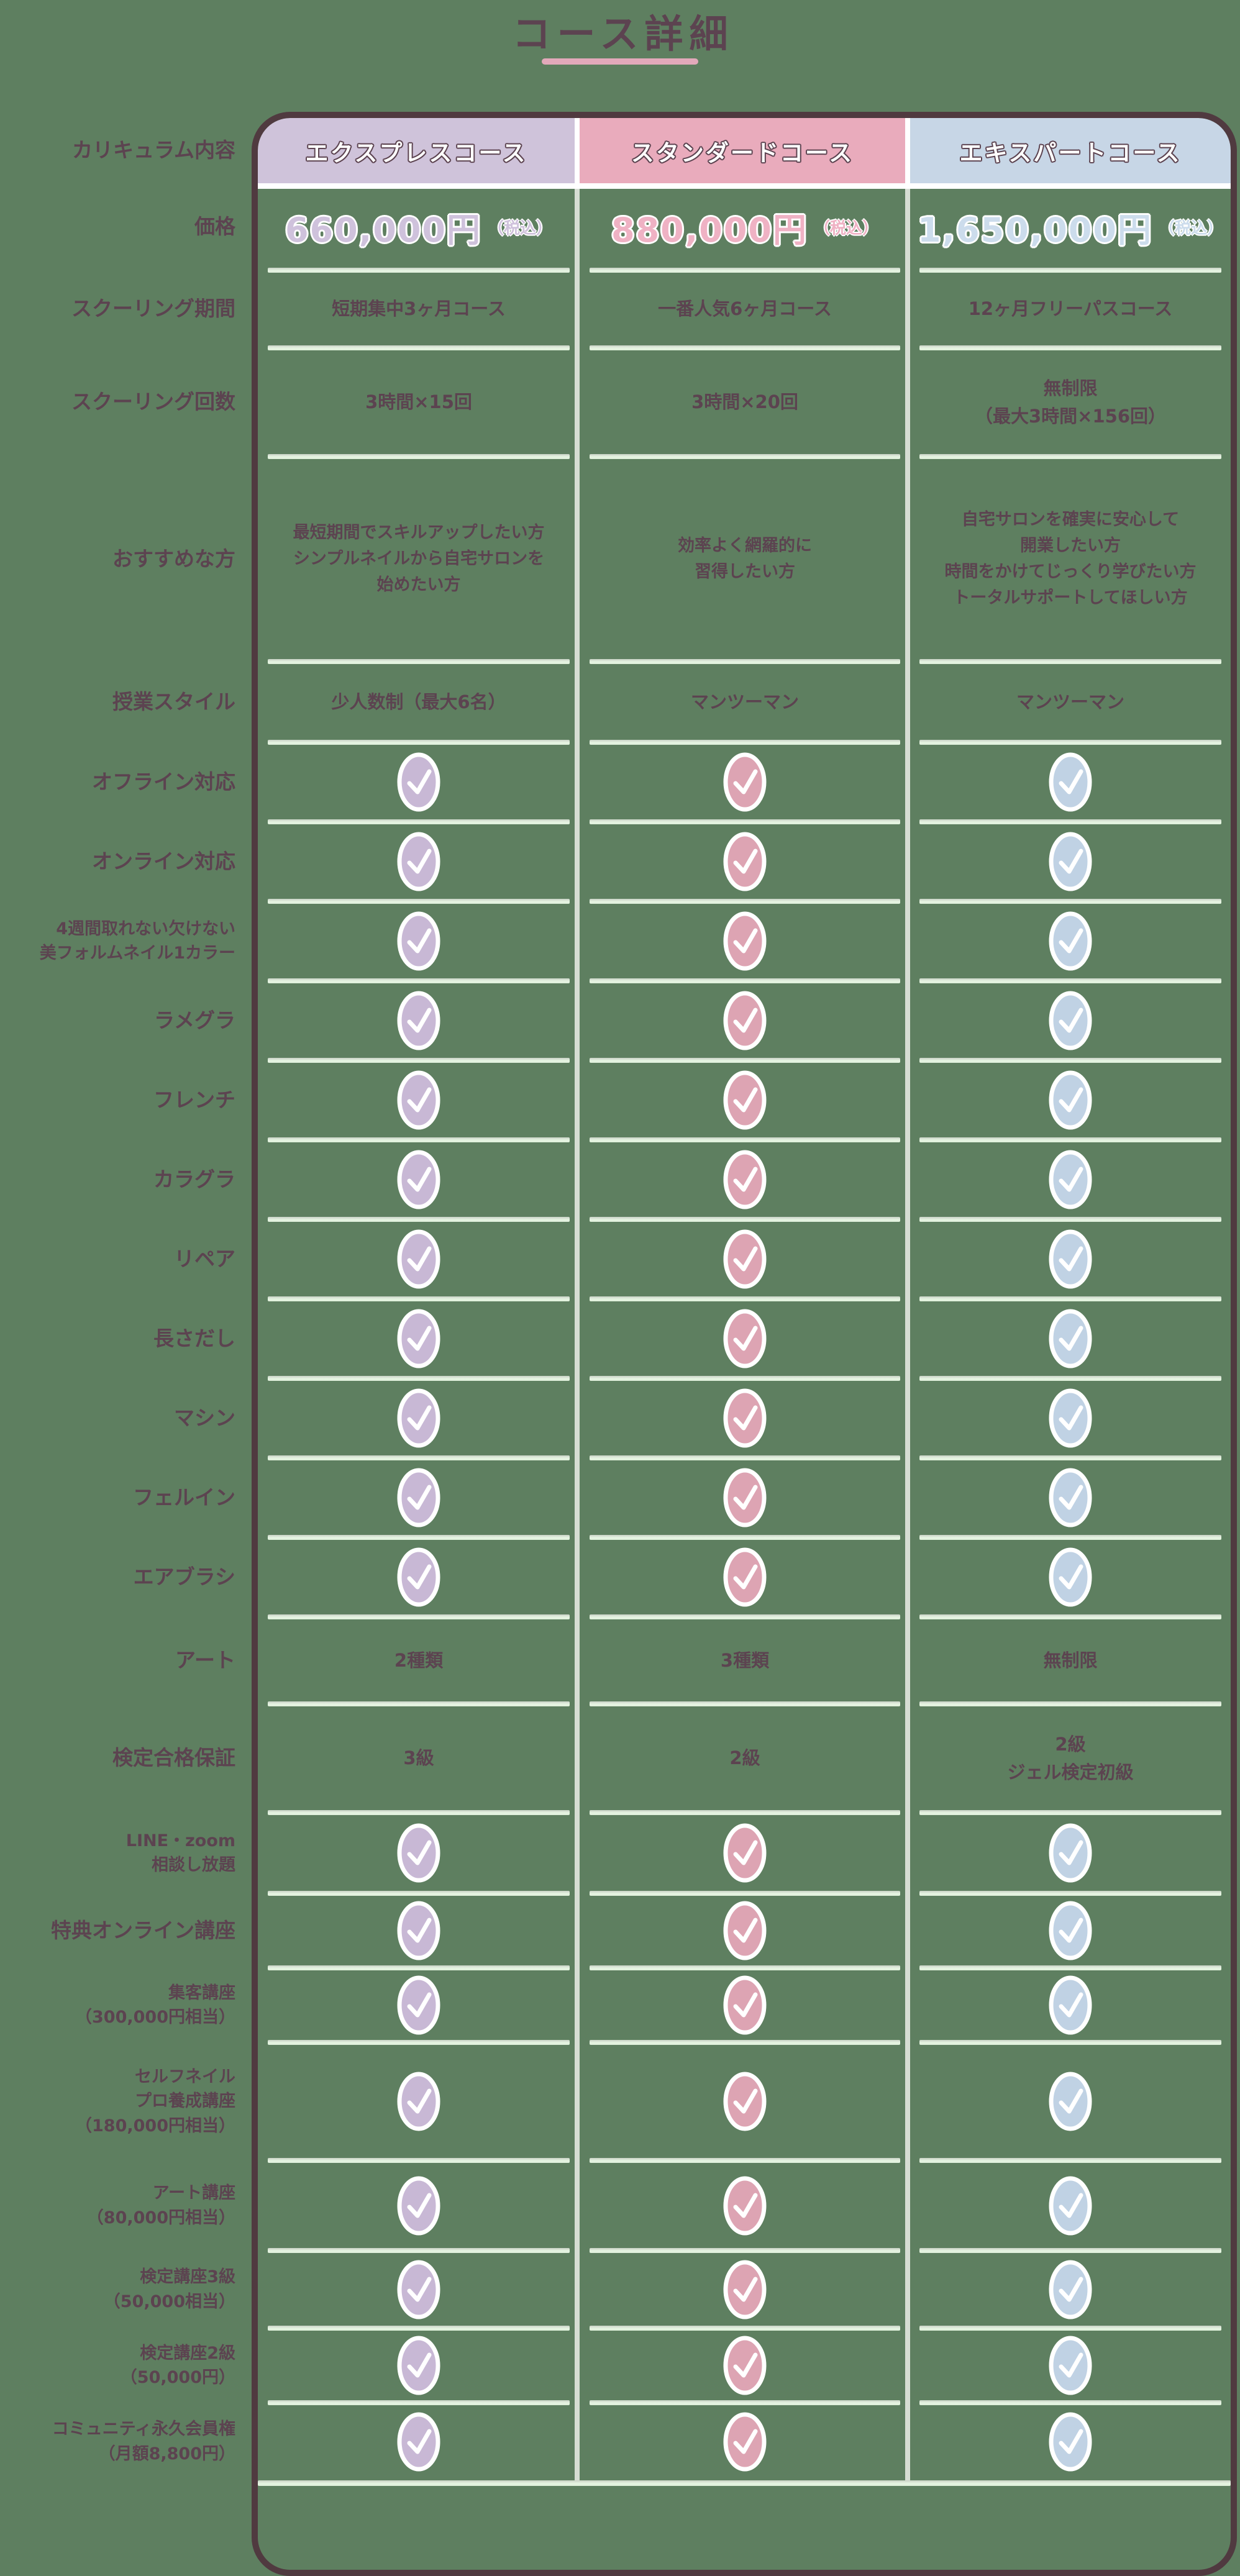 The image size is (1240, 2576). I want to click on course-cell: 2級 ジェル検定初級, so click(1070, 1759).